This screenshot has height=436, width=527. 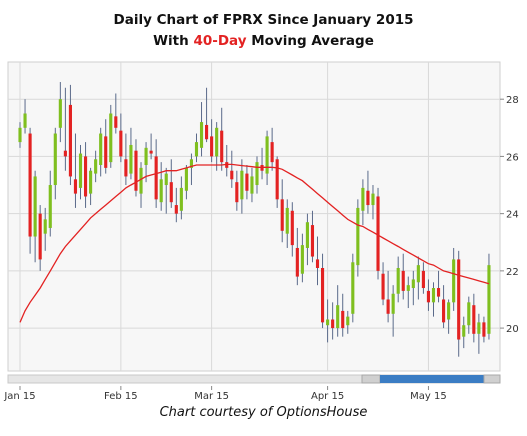 What do you see at coordinates (310, 41) in the screenshot?
I see `subtitle-suffix: Moving Average` at bounding box center [310, 41].